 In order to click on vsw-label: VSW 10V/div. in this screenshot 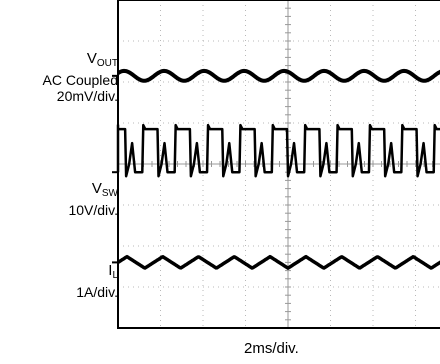, I will do `click(93, 199)`.